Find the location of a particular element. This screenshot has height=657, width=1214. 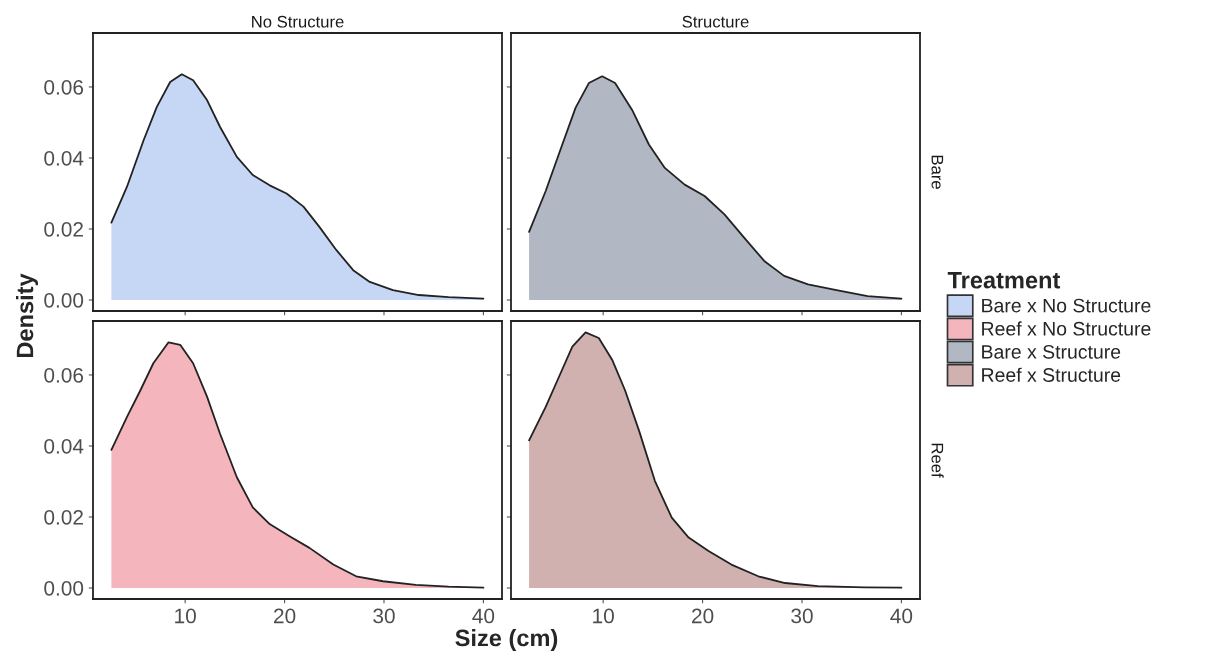

y2-axis-title: Reef is located at coordinates (937, 460).